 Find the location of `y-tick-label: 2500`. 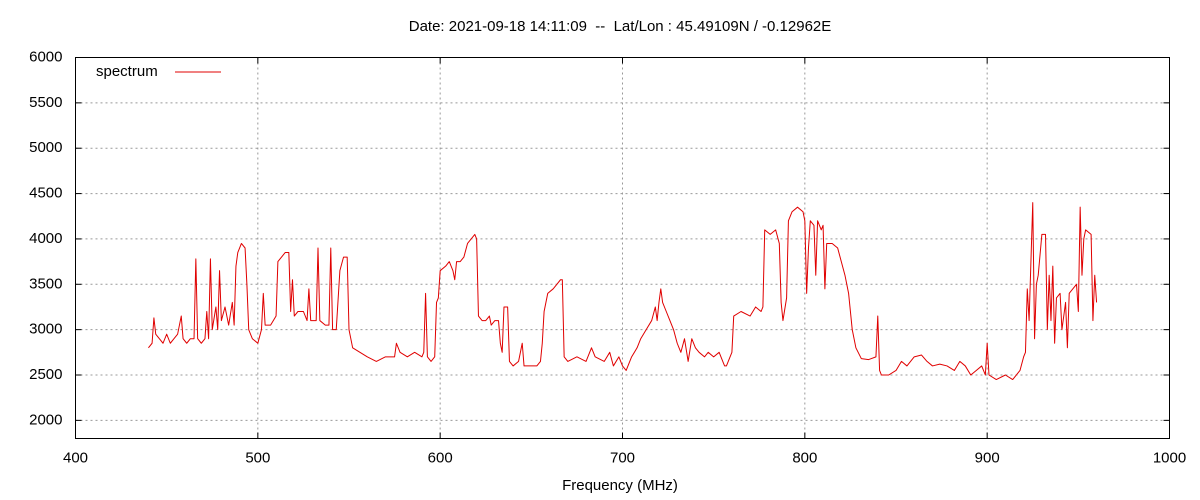

y-tick-label: 2500 is located at coordinates (45, 374).